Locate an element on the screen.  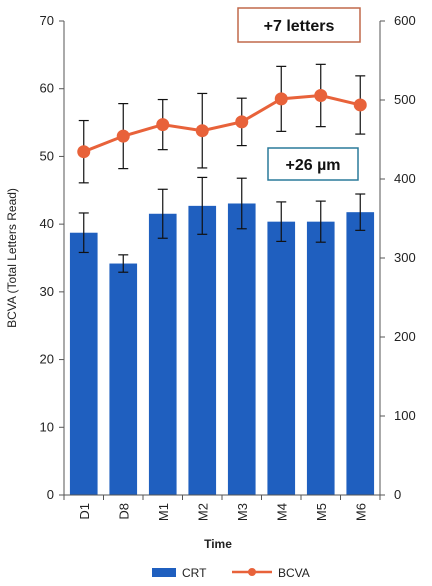
legend: CRT BCVA is located at coordinates (231, 573).